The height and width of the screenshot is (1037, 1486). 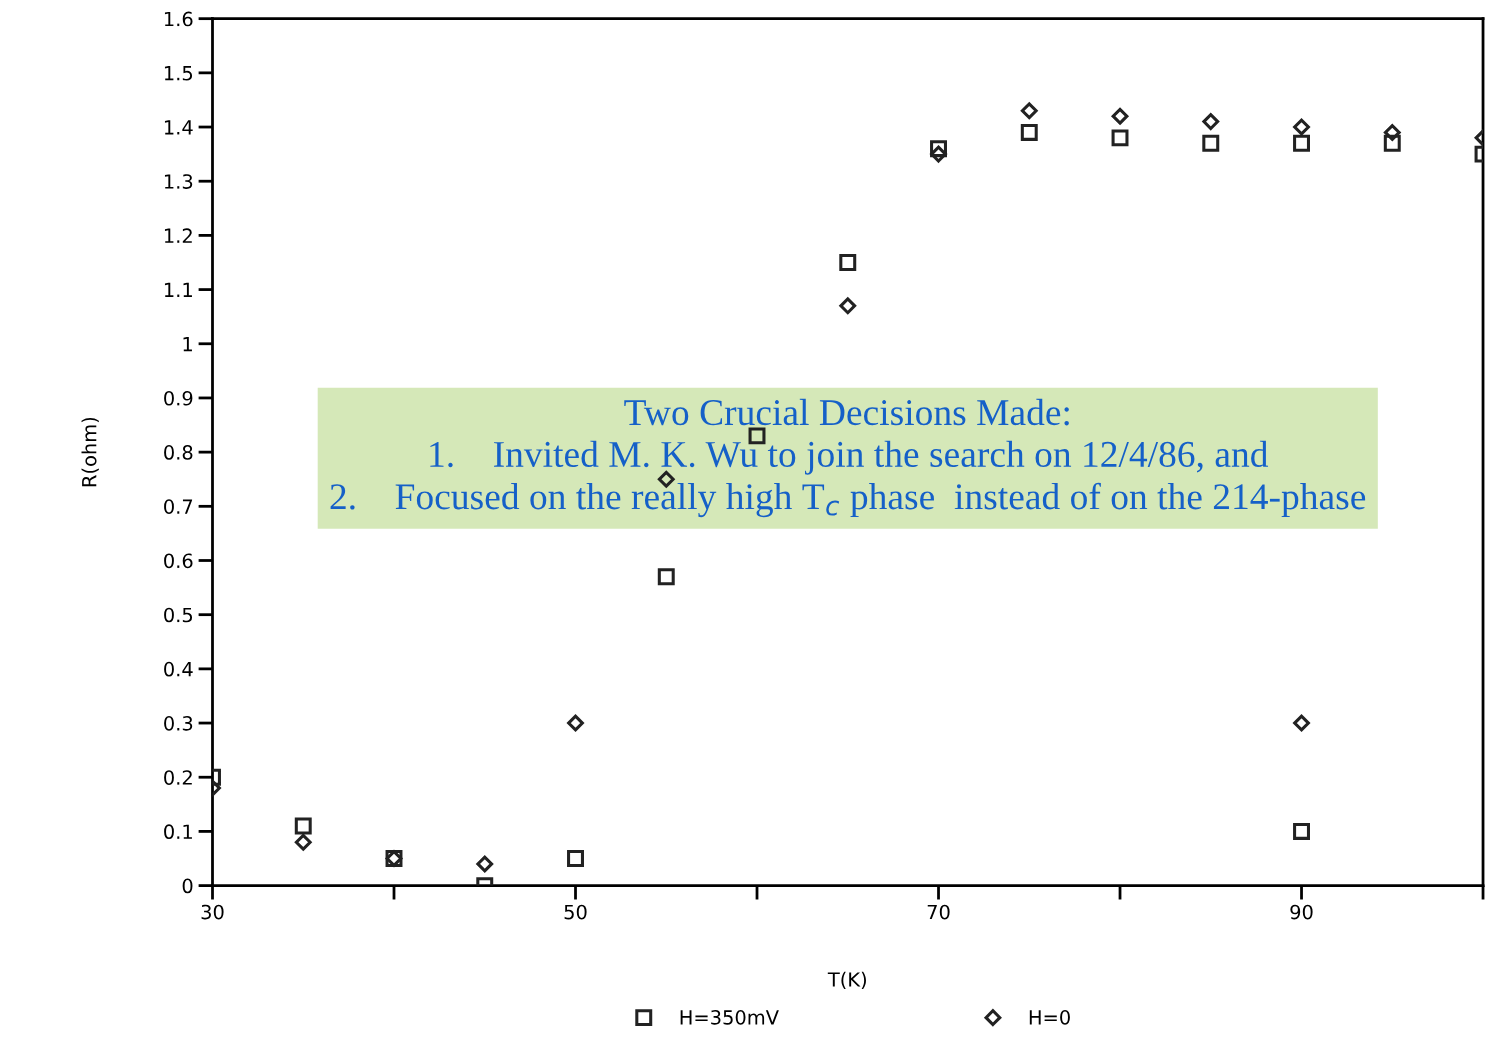 What do you see at coordinates (178, 398) in the screenshot?
I see `y-tick-label: 0.9` at bounding box center [178, 398].